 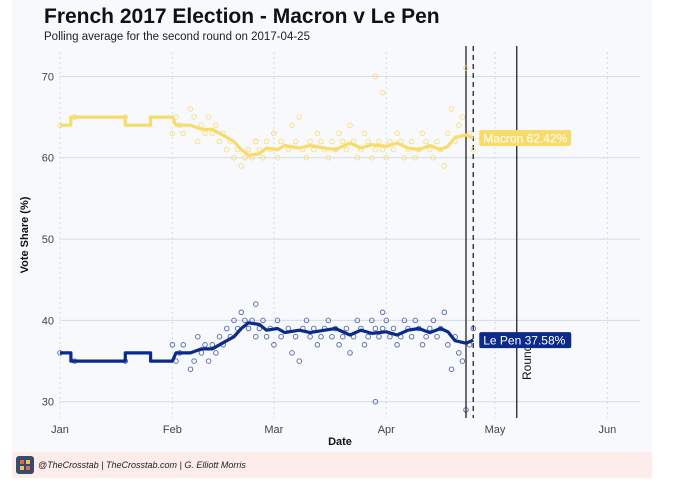 I want to click on x-axis-title: Date, so click(x=340, y=442).